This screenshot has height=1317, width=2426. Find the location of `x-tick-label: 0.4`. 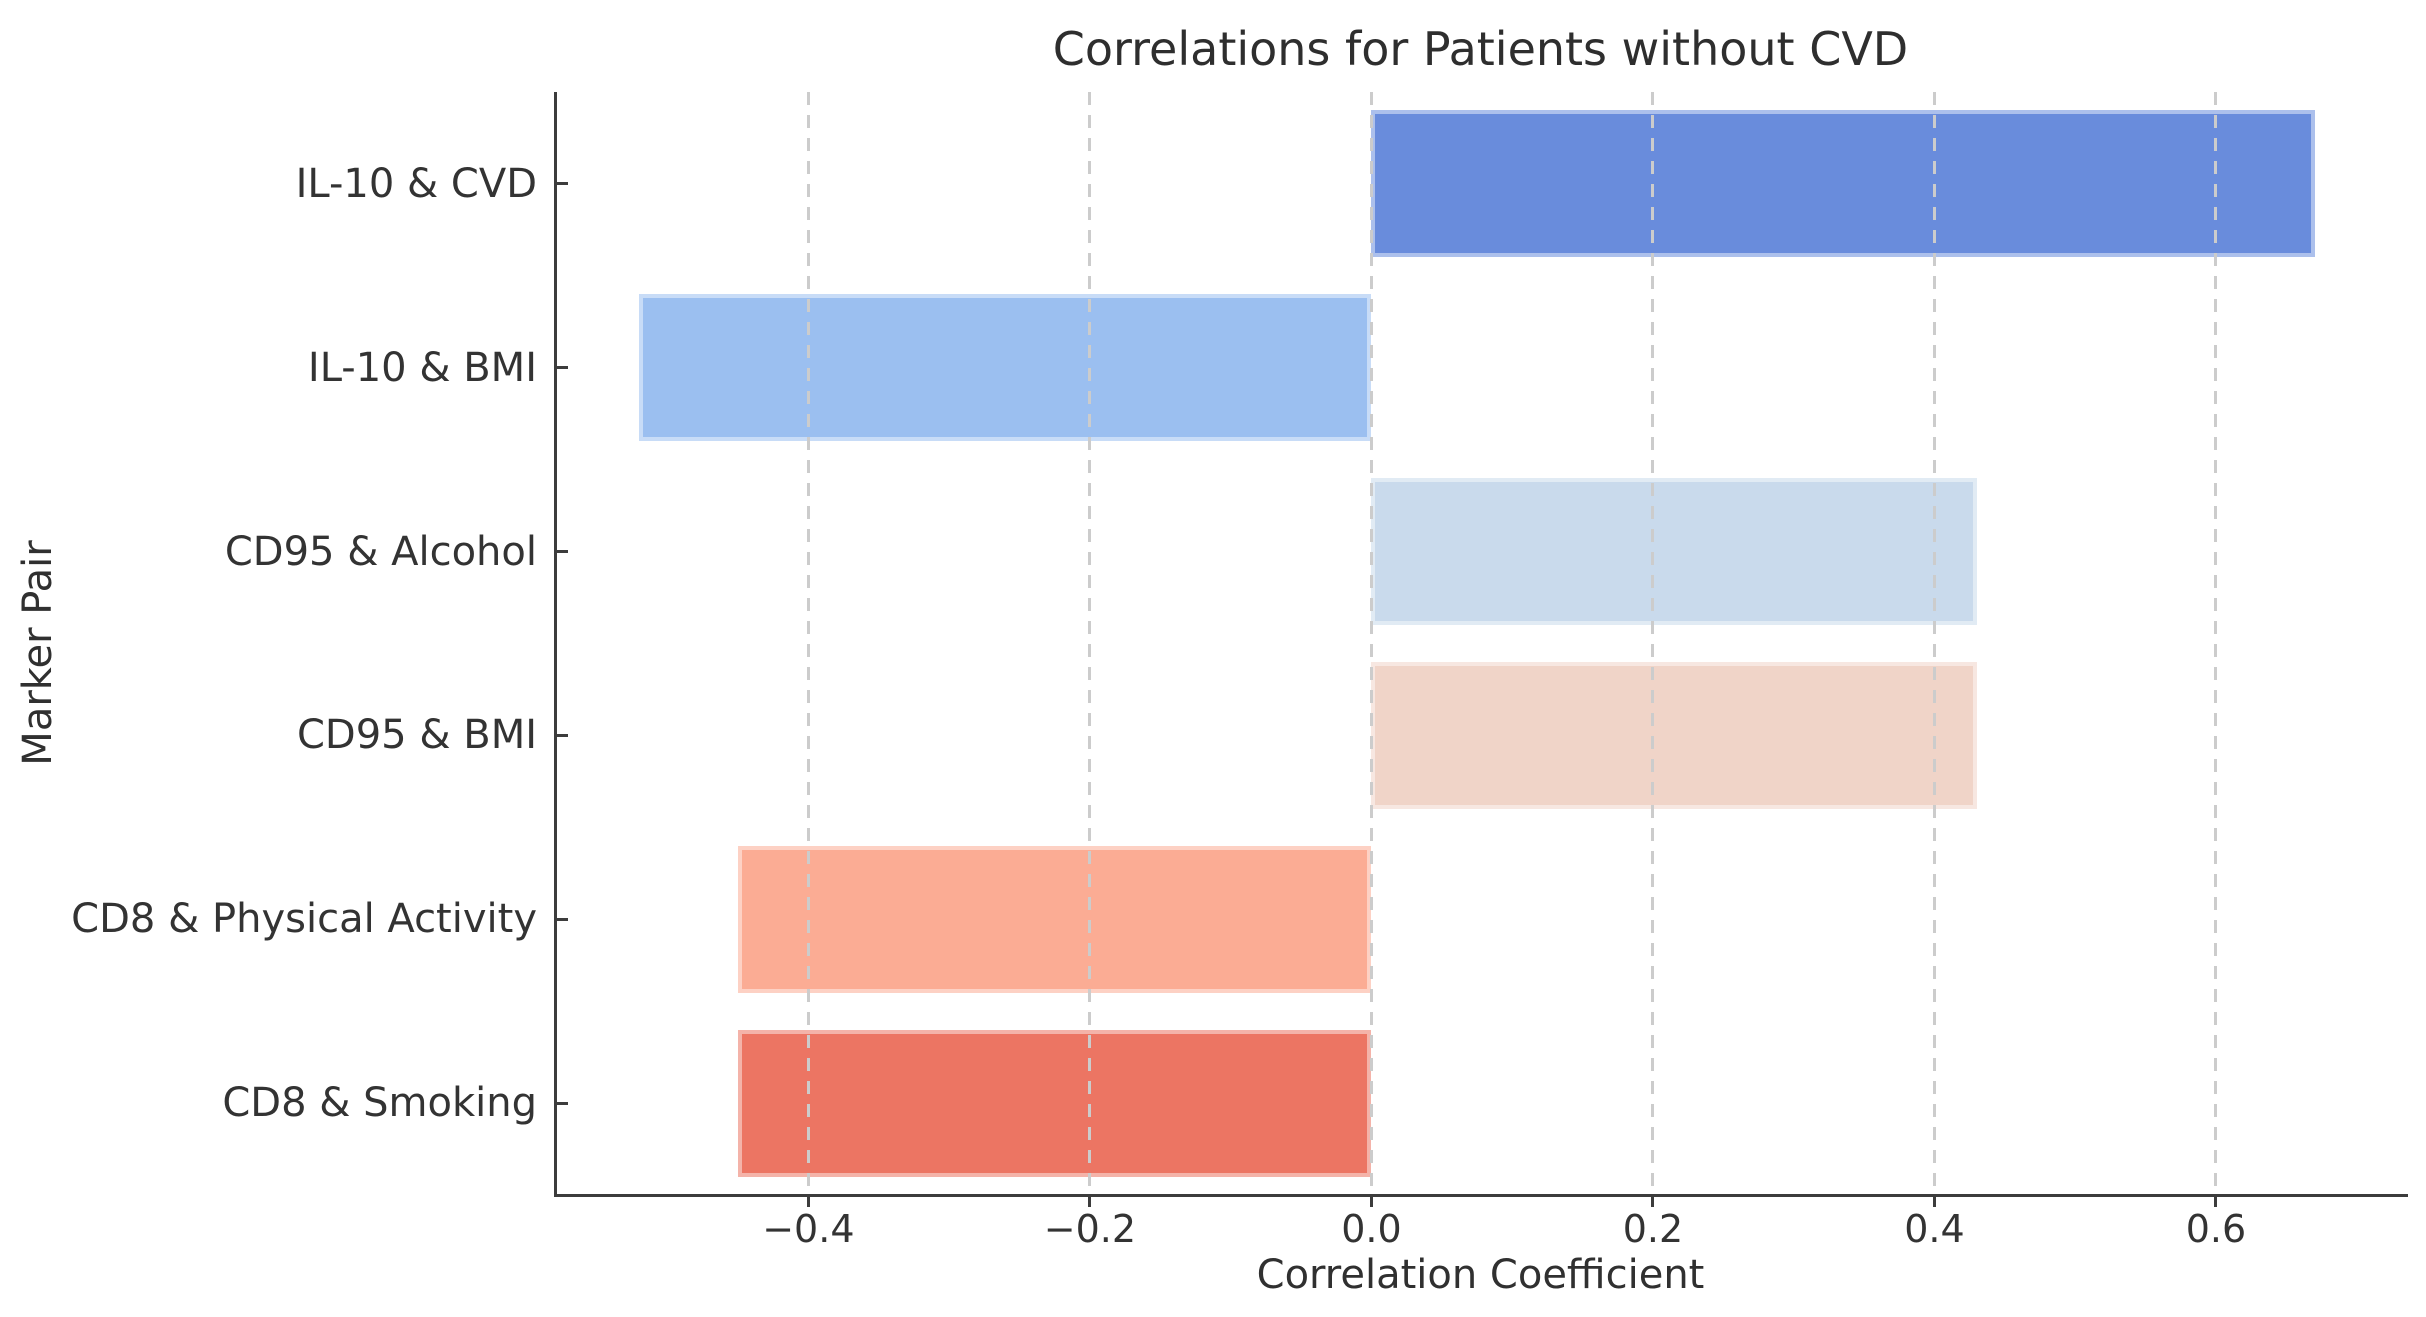

x-tick-label: 0.4 is located at coordinates (1934, 1229).